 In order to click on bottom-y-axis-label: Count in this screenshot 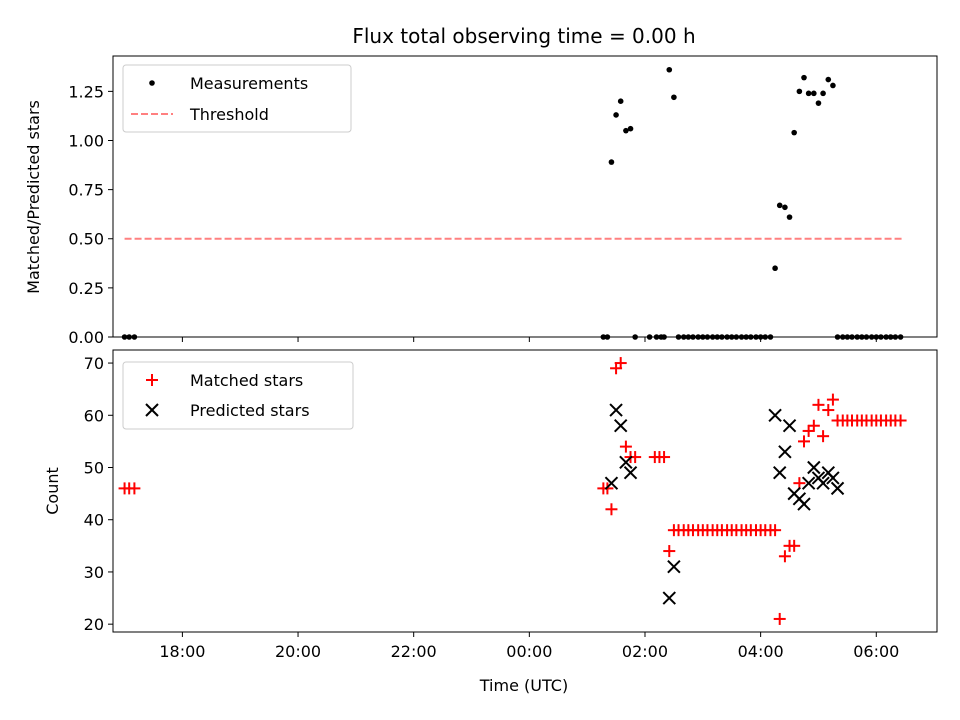, I will do `click(52, 491)`.